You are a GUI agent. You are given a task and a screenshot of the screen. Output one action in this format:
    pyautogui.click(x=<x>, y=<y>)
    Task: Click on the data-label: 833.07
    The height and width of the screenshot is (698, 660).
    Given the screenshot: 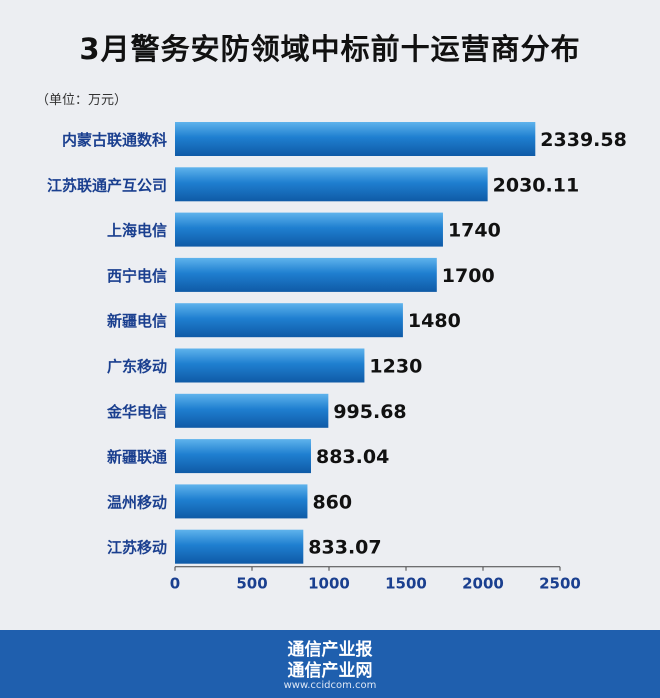 What is the action you would take?
    pyautogui.click(x=344, y=548)
    